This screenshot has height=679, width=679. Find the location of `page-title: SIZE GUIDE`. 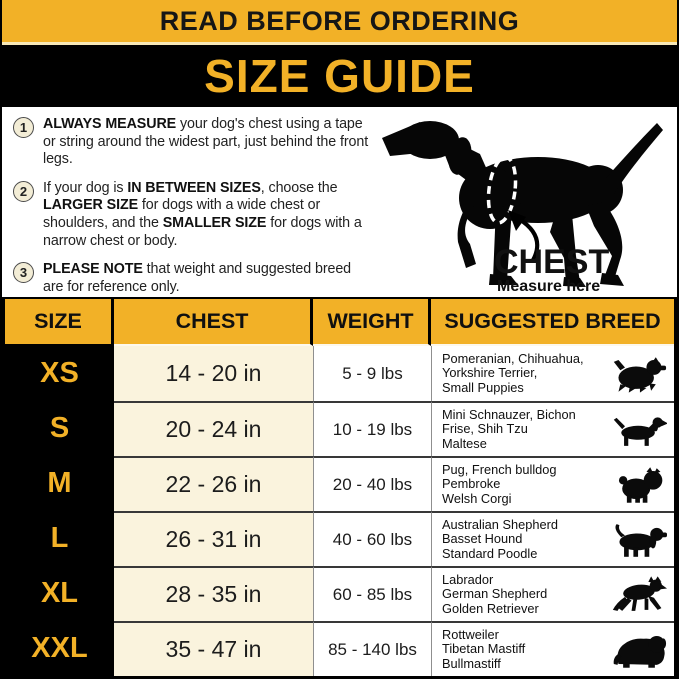

page-title: SIZE GUIDE is located at coordinates (339, 76).